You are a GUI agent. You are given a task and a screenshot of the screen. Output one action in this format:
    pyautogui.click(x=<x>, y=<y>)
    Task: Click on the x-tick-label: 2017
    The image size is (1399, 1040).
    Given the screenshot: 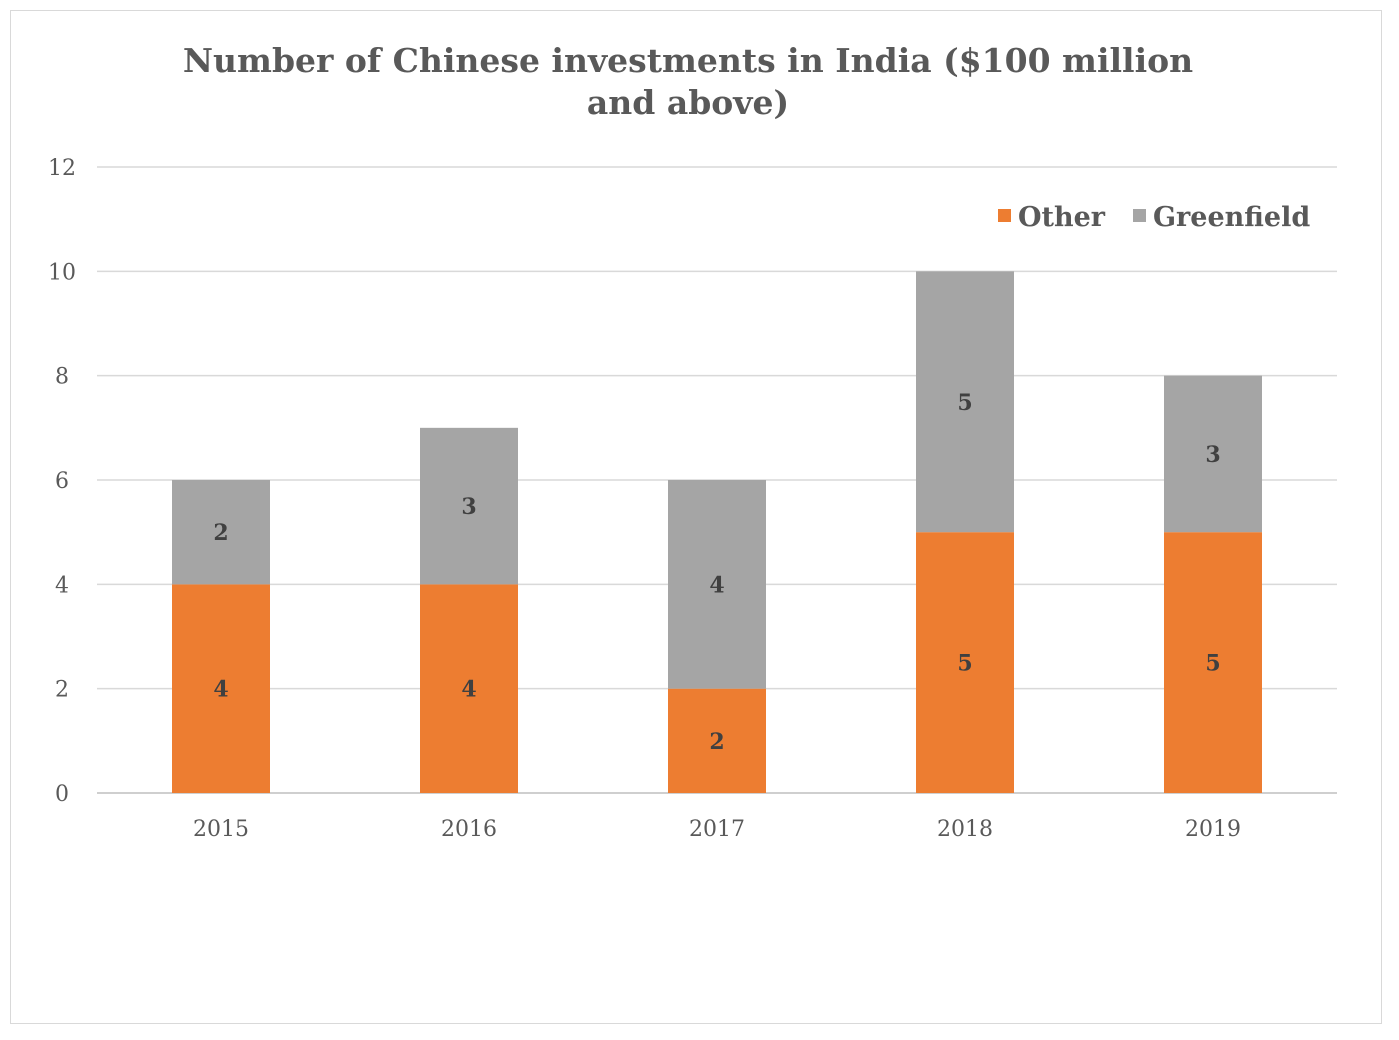 What is the action you would take?
    pyautogui.click(x=717, y=829)
    